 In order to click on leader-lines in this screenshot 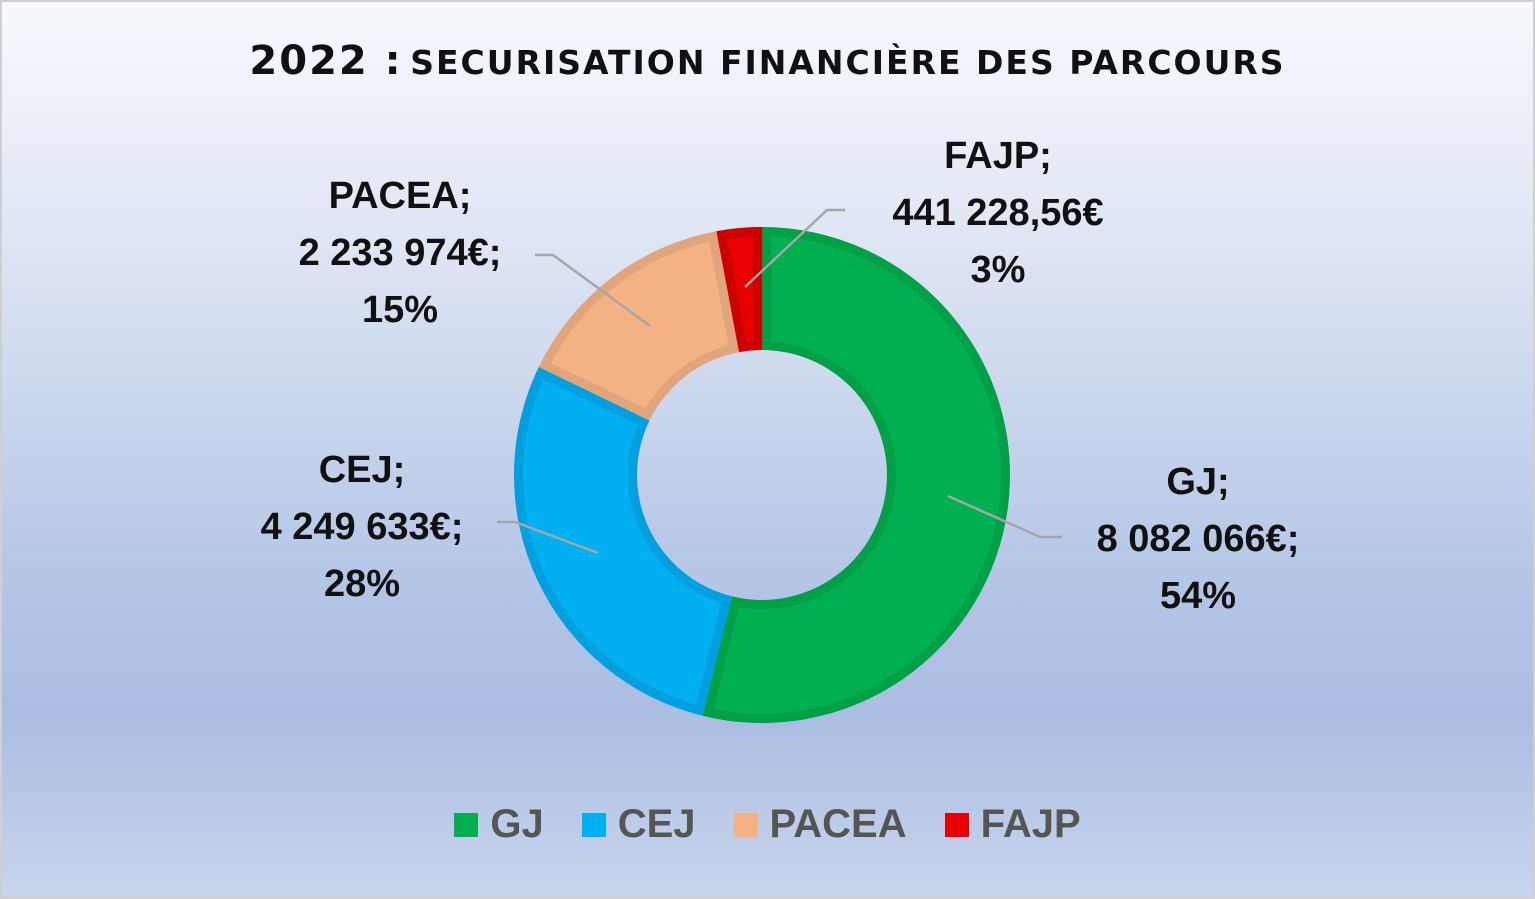, I will do `click(779, 381)`.